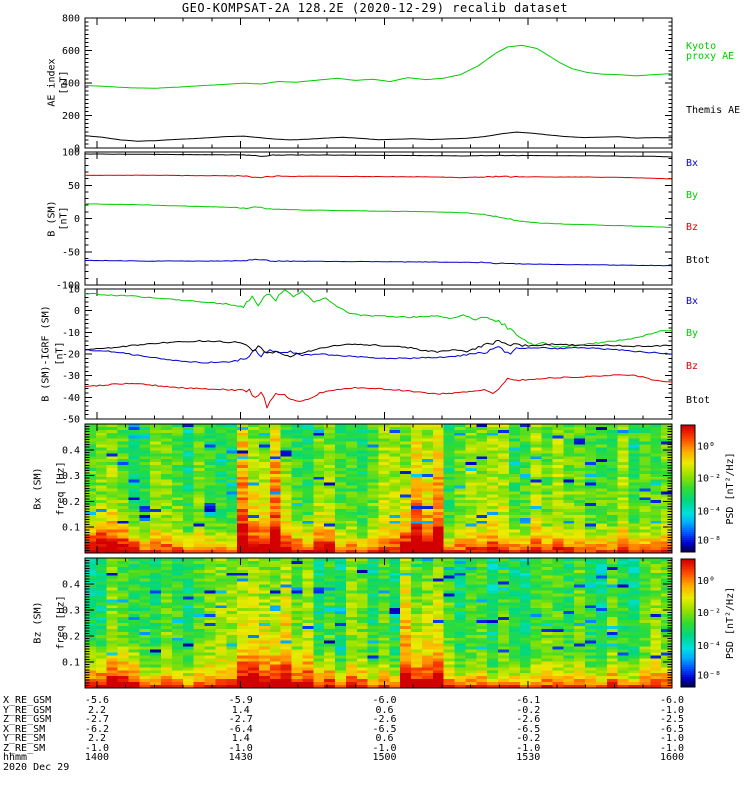  What do you see at coordinates (24, 748) in the screenshot?
I see `ephemeris-row-label: Z_RE_SM` at bounding box center [24, 748].